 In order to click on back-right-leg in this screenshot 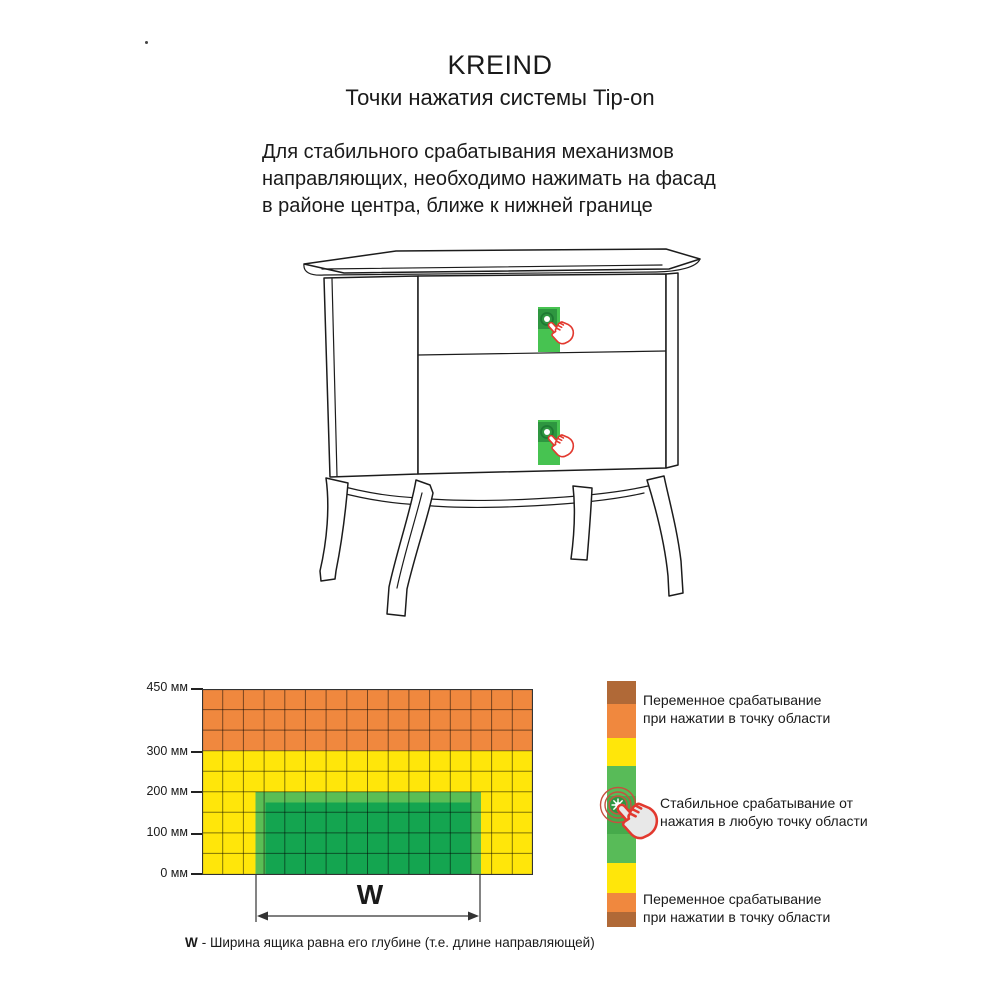, I will do `click(581, 523)`.